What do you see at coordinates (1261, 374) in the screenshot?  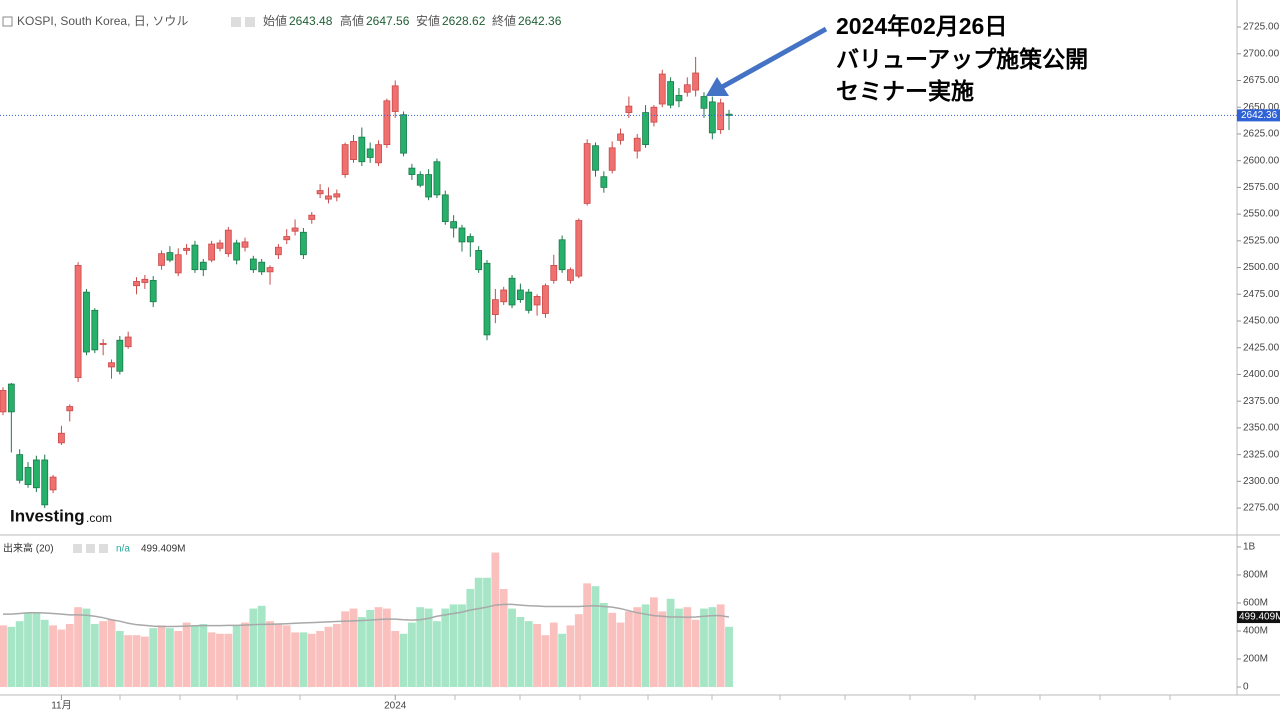 I see `y-tick-label: 2400.00` at bounding box center [1261, 374].